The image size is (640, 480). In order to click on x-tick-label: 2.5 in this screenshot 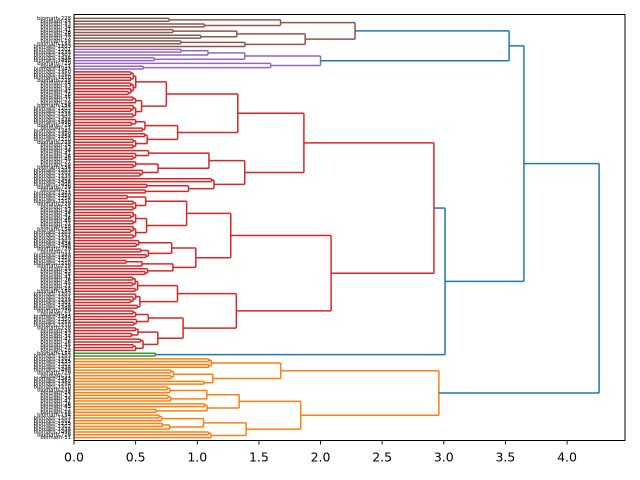, I will do `click(382, 457)`.